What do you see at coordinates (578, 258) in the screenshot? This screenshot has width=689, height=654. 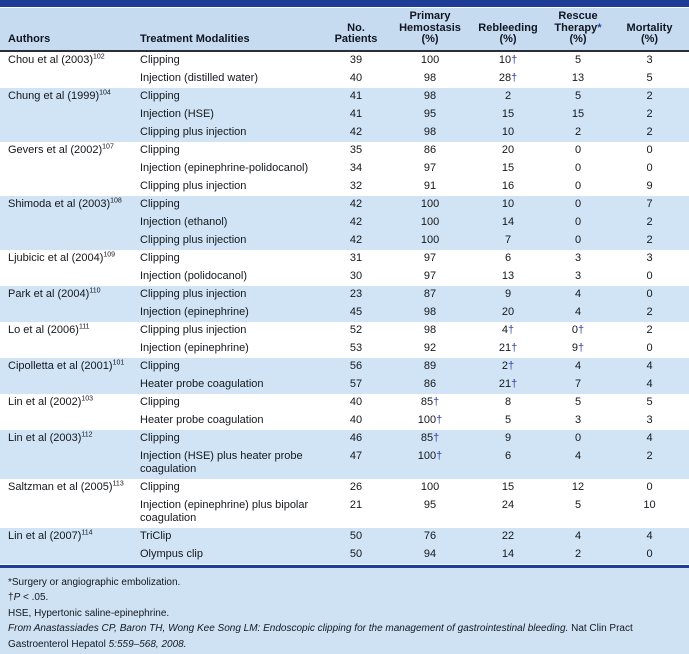 I see `rescue-cell: 3` at bounding box center [578, 258].